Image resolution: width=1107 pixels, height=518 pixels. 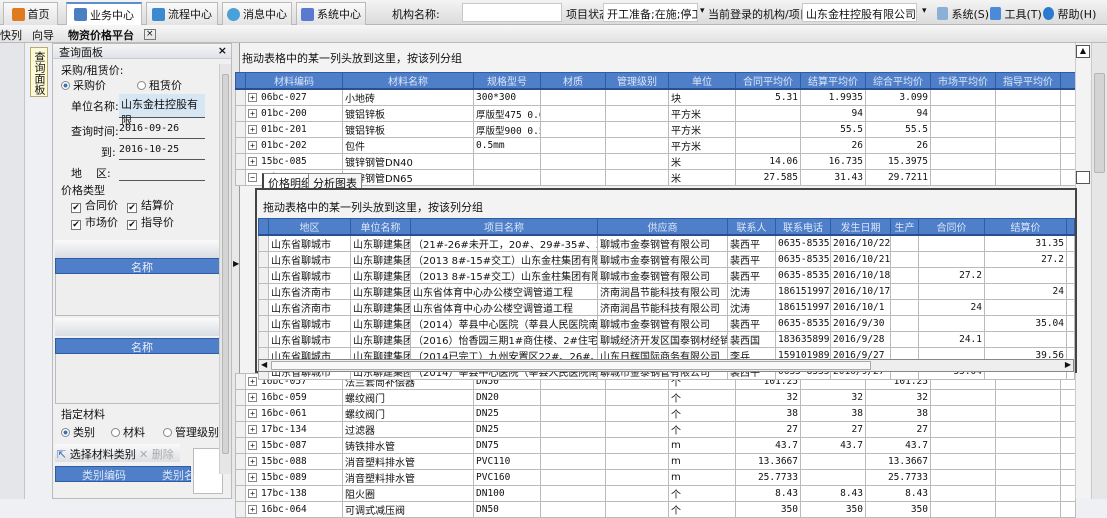 I want to click on material-row: +15bc-088 消音塑料排水管 PVC110 m 13.3667 13.3667, so click(x=655, y=461).